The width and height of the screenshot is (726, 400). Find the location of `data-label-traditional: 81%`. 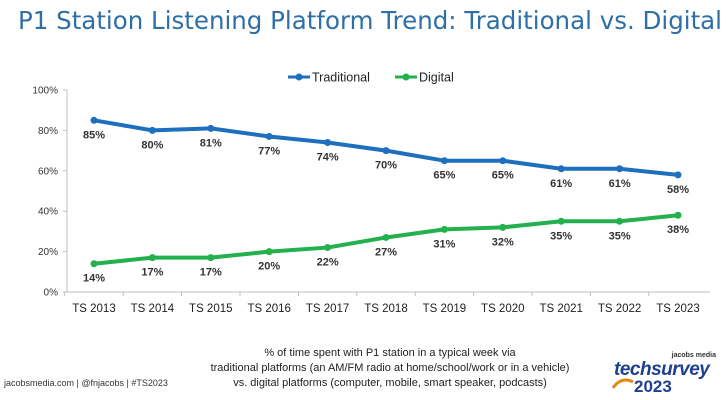

data-label-traditional: 81% is located at coordinates (211, 143).